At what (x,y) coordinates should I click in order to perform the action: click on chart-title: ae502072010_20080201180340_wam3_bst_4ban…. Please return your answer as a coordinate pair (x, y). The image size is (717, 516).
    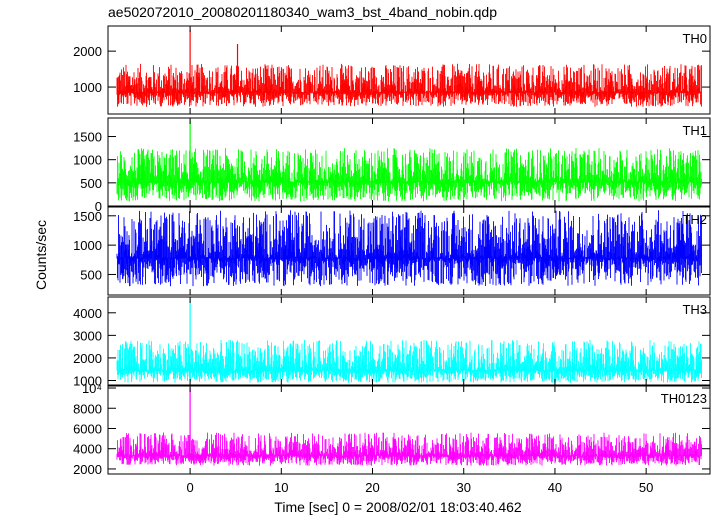
    Looking at the image, I should click on (302, 12).